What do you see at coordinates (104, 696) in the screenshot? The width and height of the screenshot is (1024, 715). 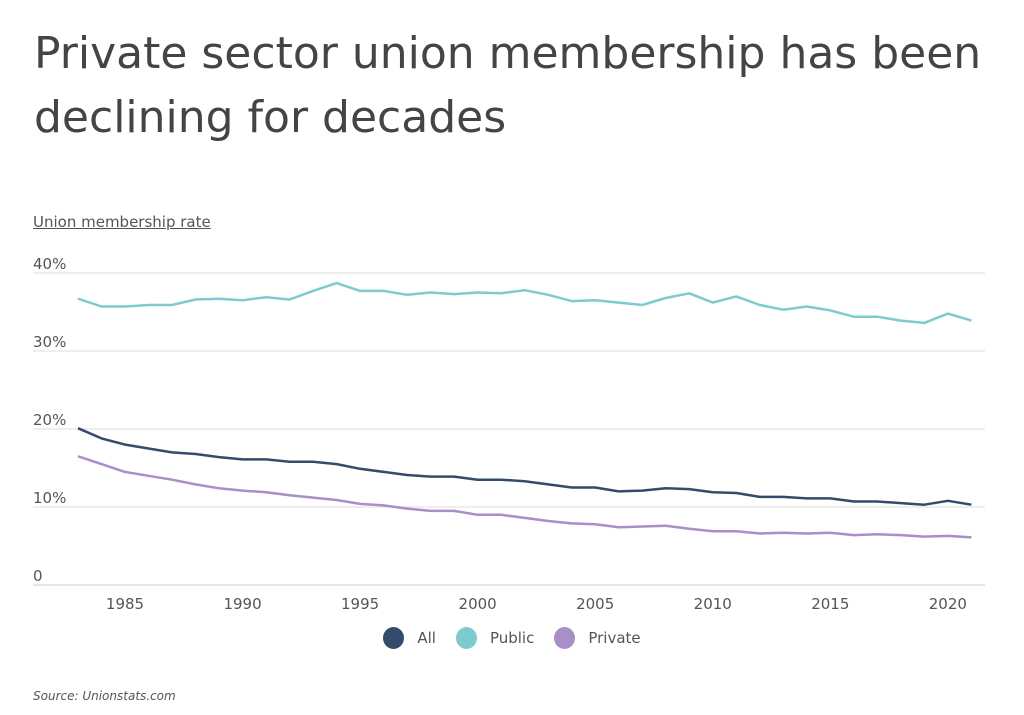 I see `source-note: Source: Unionstats.com` at bounding box center [104, 696].